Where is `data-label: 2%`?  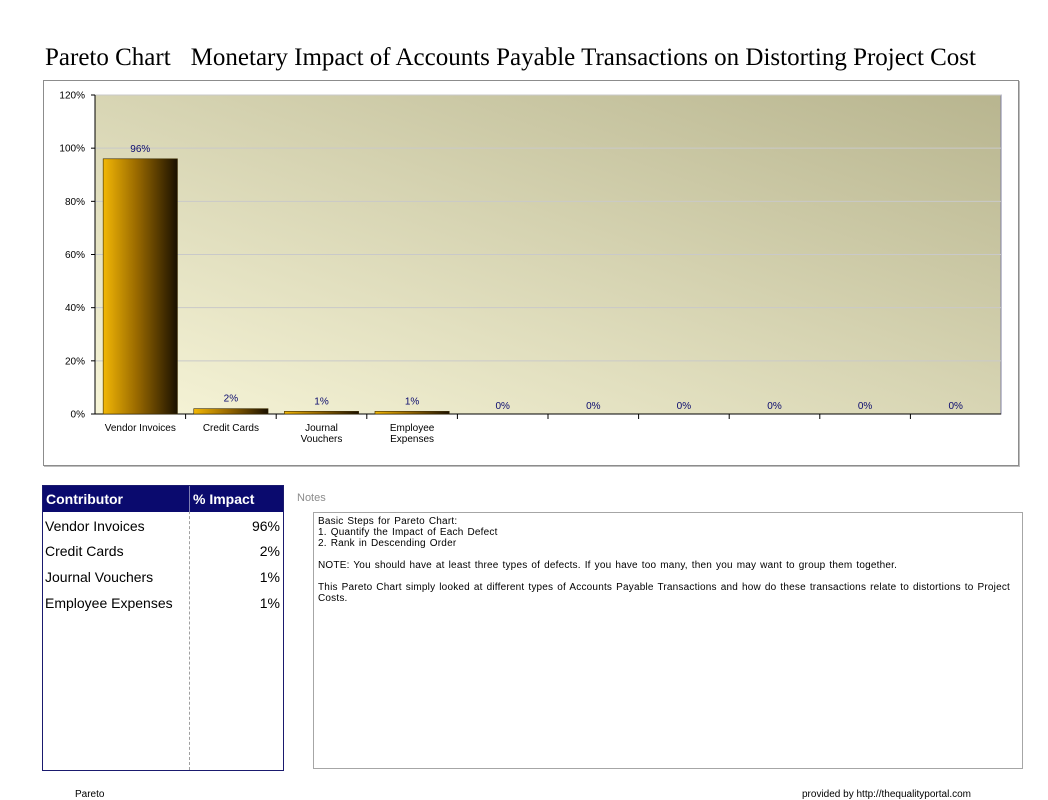
data-label: 2% is located at coordinates (231, 399).